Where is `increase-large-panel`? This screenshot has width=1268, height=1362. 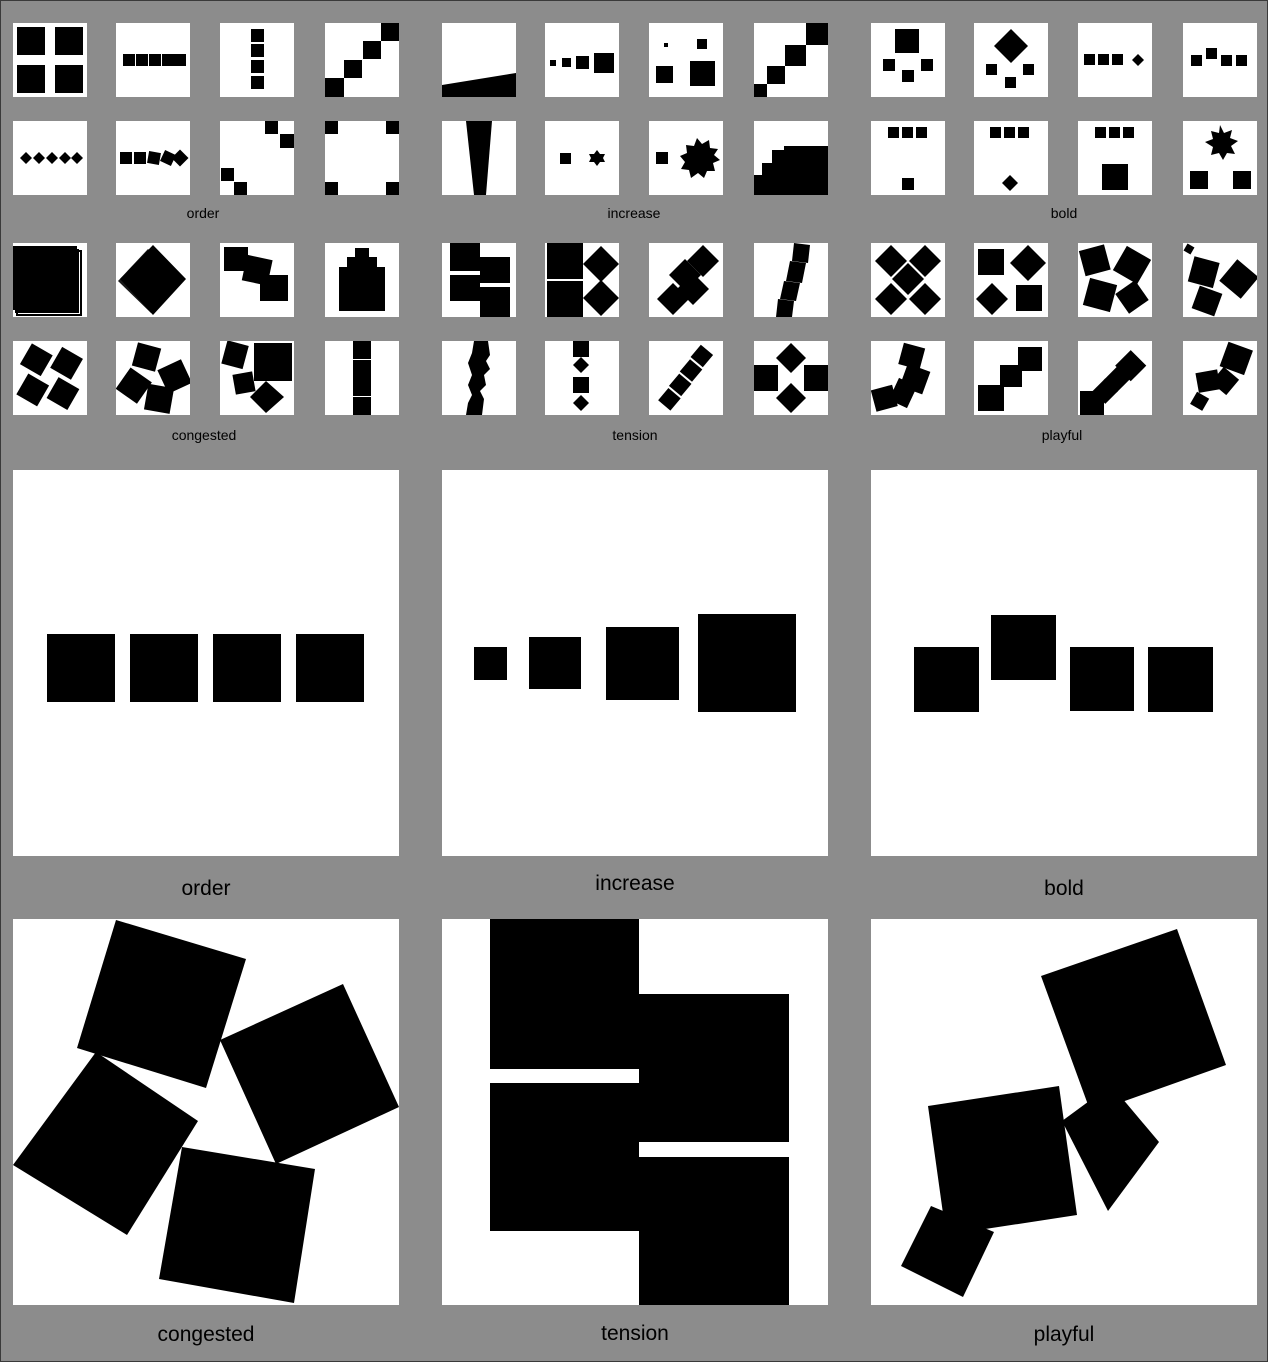 increase-large-panel is located at coordinates (635, 663).